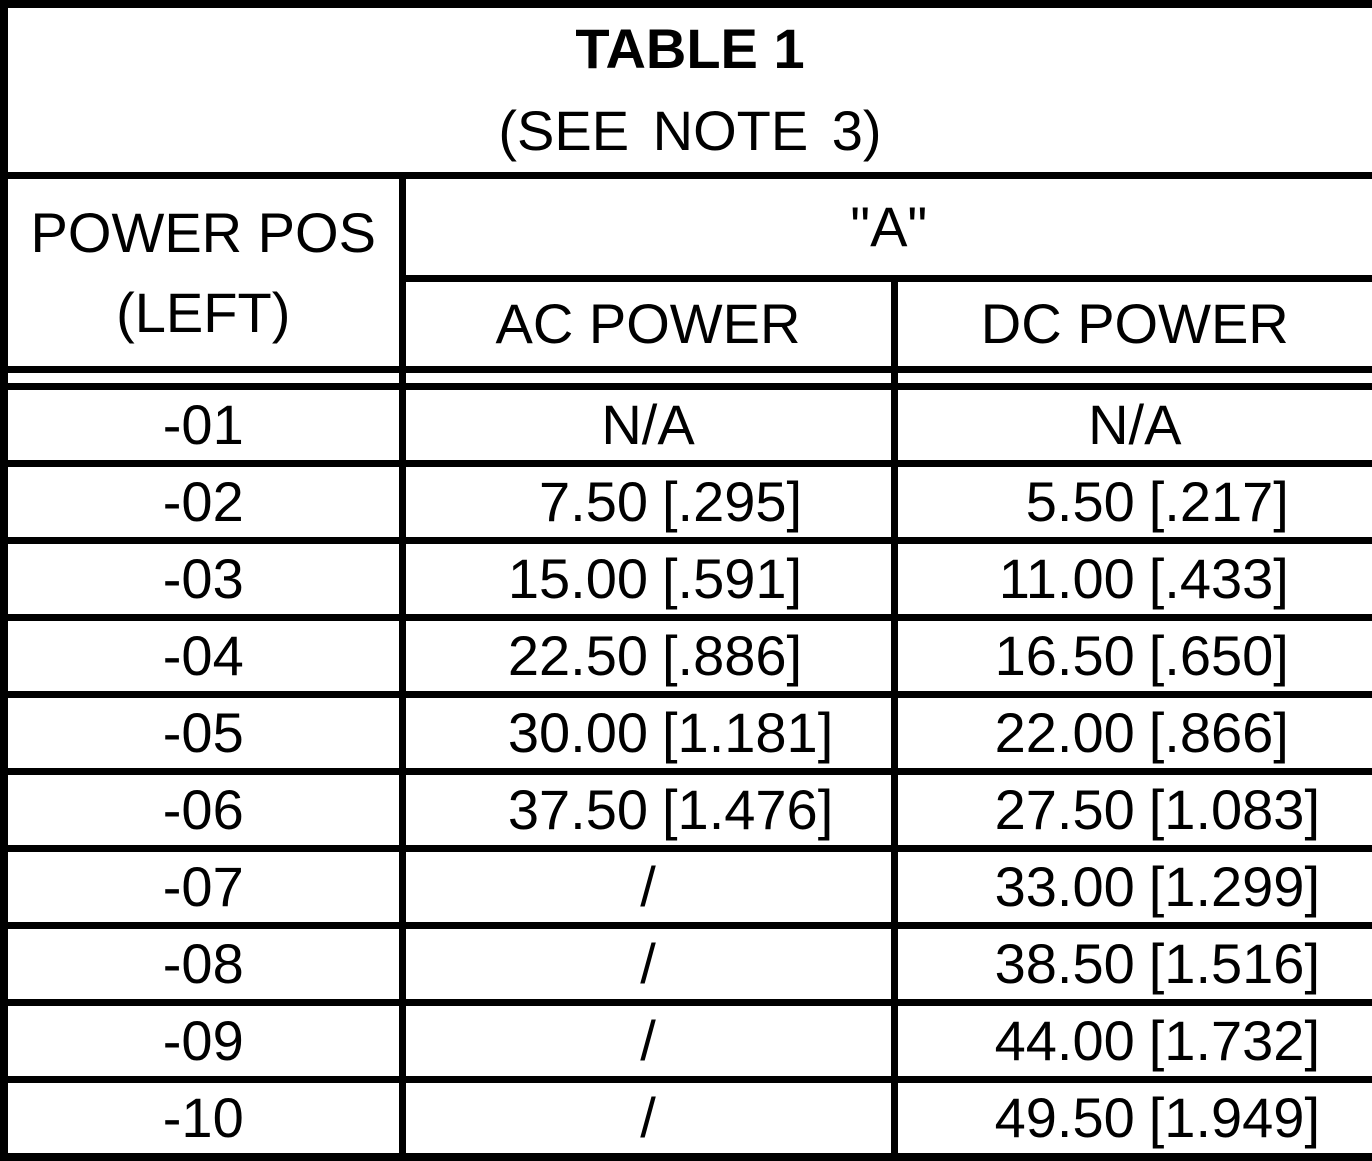 Image resolution: width=1372 pixels, height=1161 pixels. What do you see at coordinates (690, 130) in the screenshot?
I see `table-subtitle: (SEE NOTE 3)` at bounding box center [690, 130].